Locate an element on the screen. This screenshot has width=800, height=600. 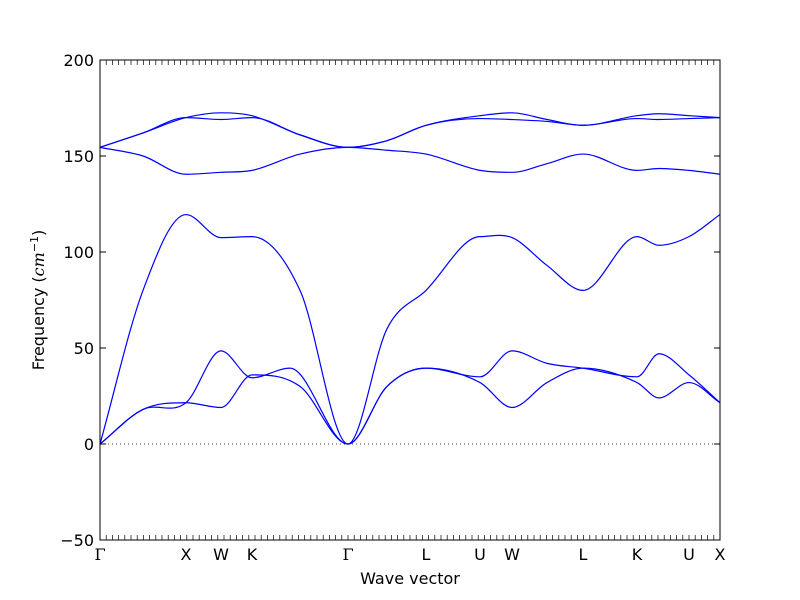
y-axis-title-text: Frequency is located at coordinates (38, 329).